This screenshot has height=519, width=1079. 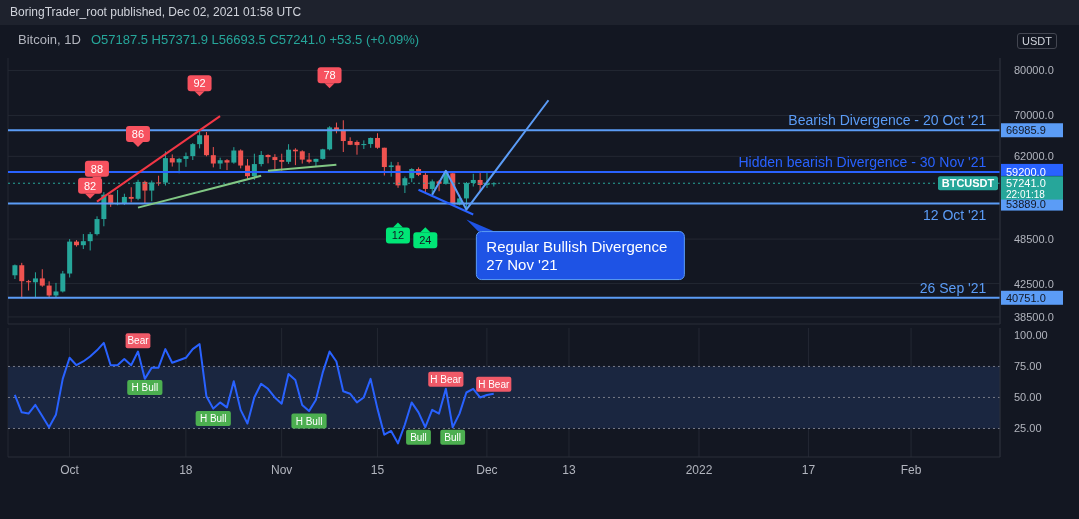 What do you see at coordinates (97, 168) in the screenshot?
I see `annotation: 88` at bounding box center [97, 168].